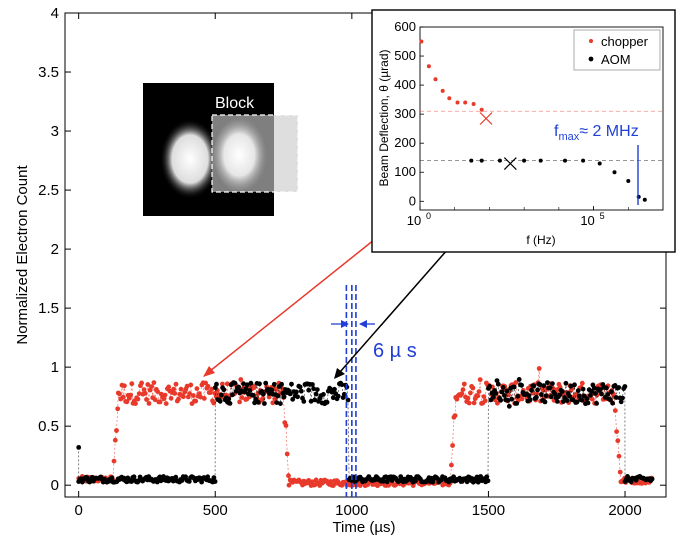 The height and width of the screenshot is (545, 679). I want to click on inset-y-tick-label: 500, so click(405, 55).